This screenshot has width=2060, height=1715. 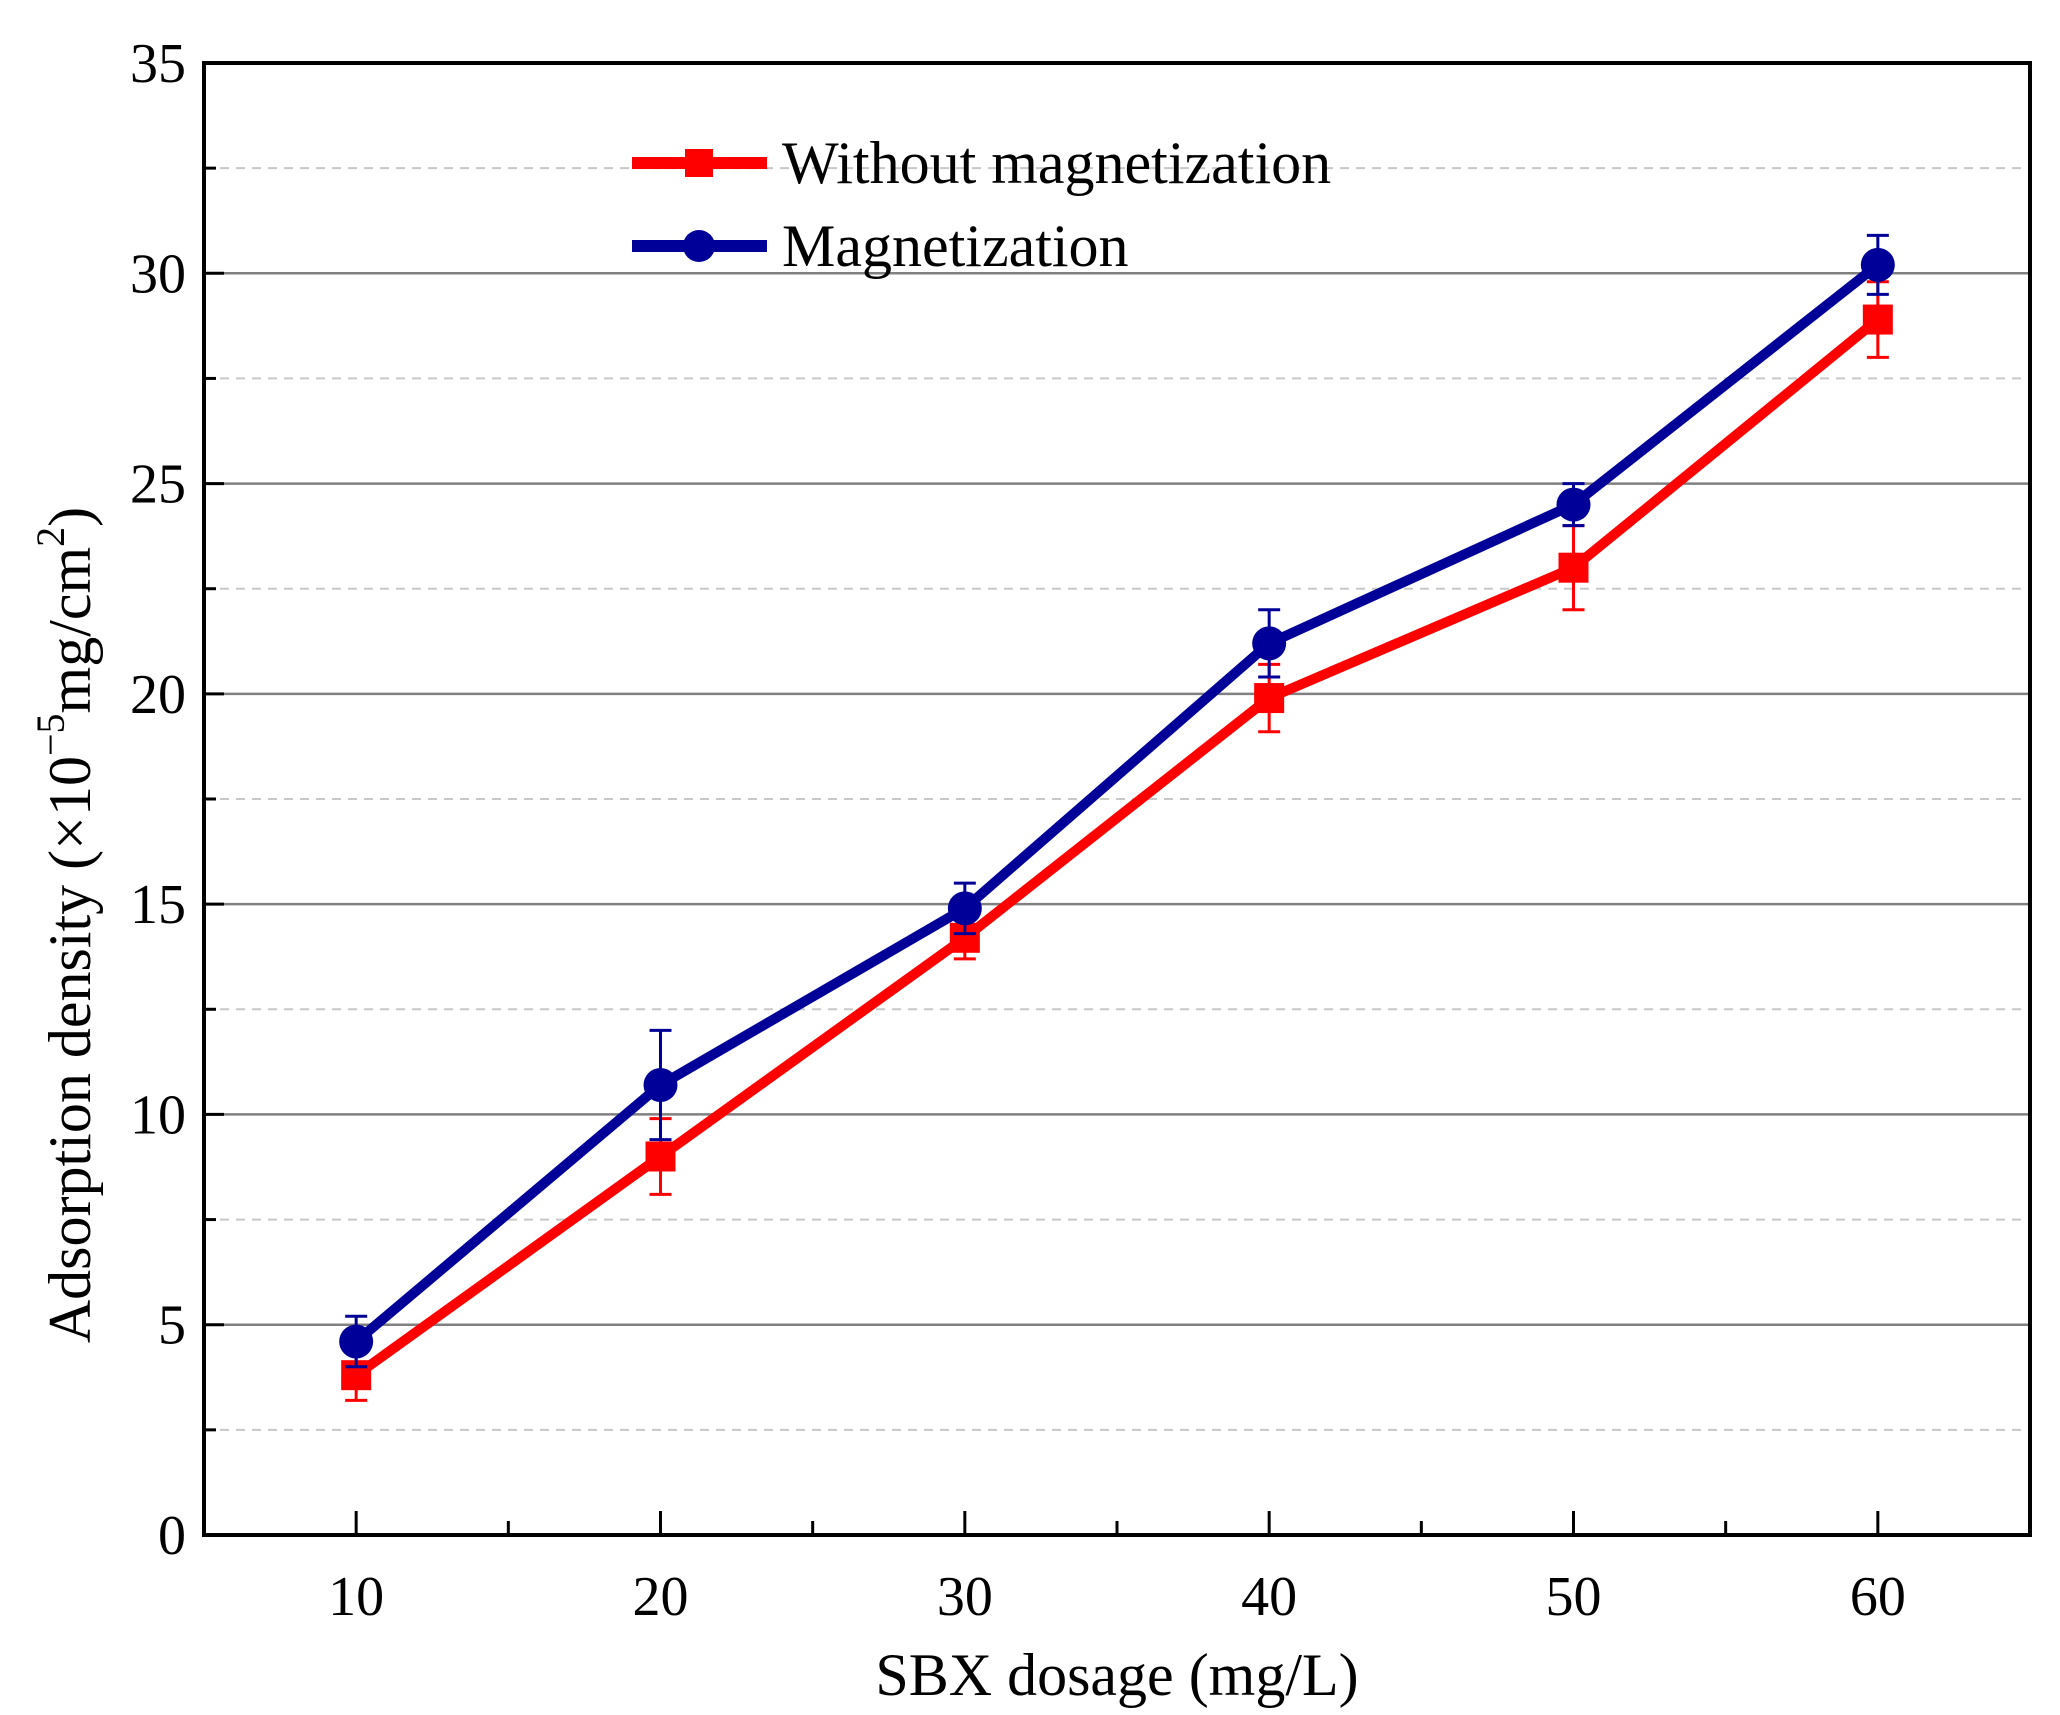 What do you see at coordinates (699, 246) in the screenshot?
I see `legend-marker-magnetization` at bounding box center [699, 246].